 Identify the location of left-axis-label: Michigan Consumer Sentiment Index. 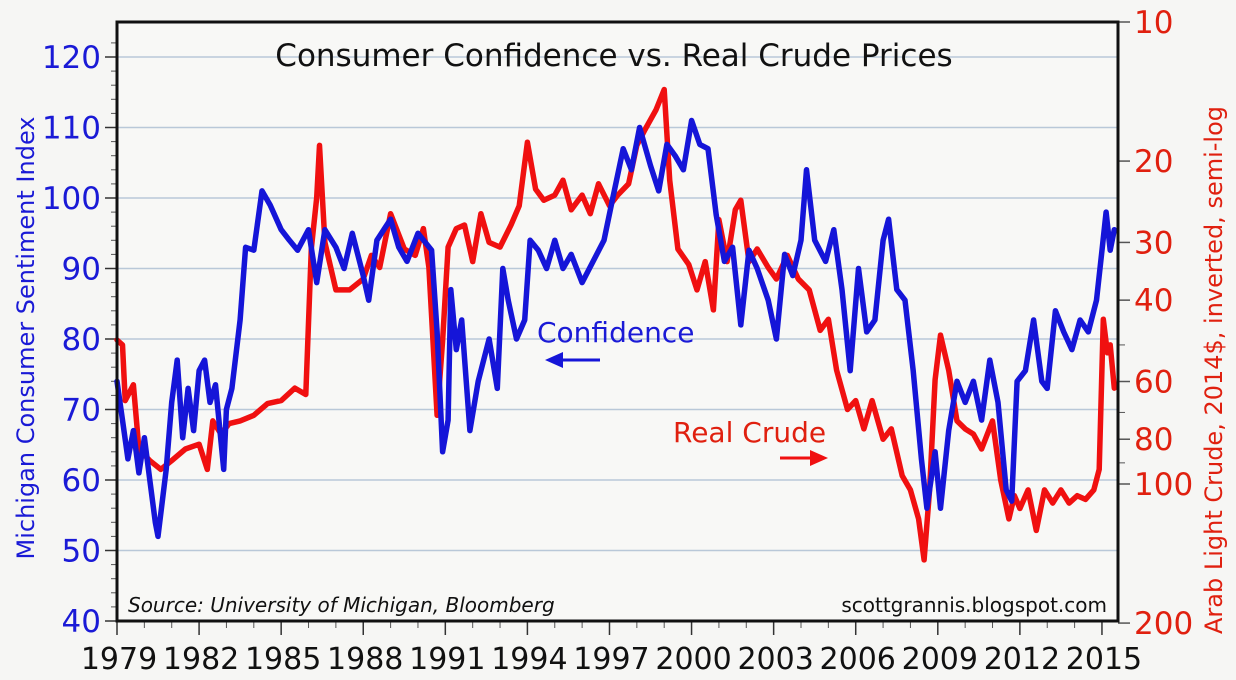
(26, 338).